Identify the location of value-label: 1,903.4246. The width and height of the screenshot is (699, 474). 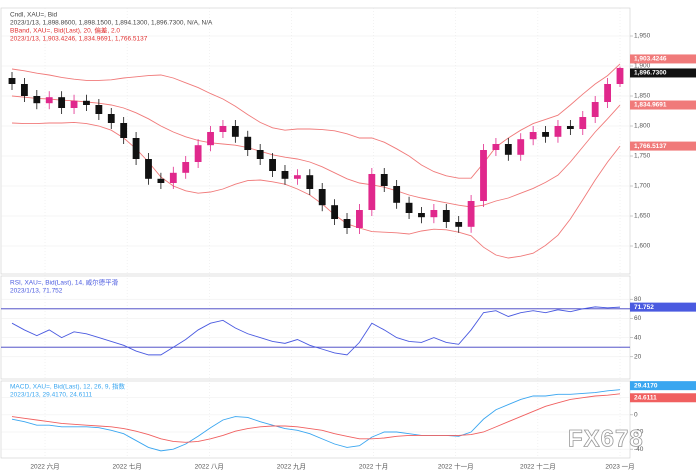
(650, 59).